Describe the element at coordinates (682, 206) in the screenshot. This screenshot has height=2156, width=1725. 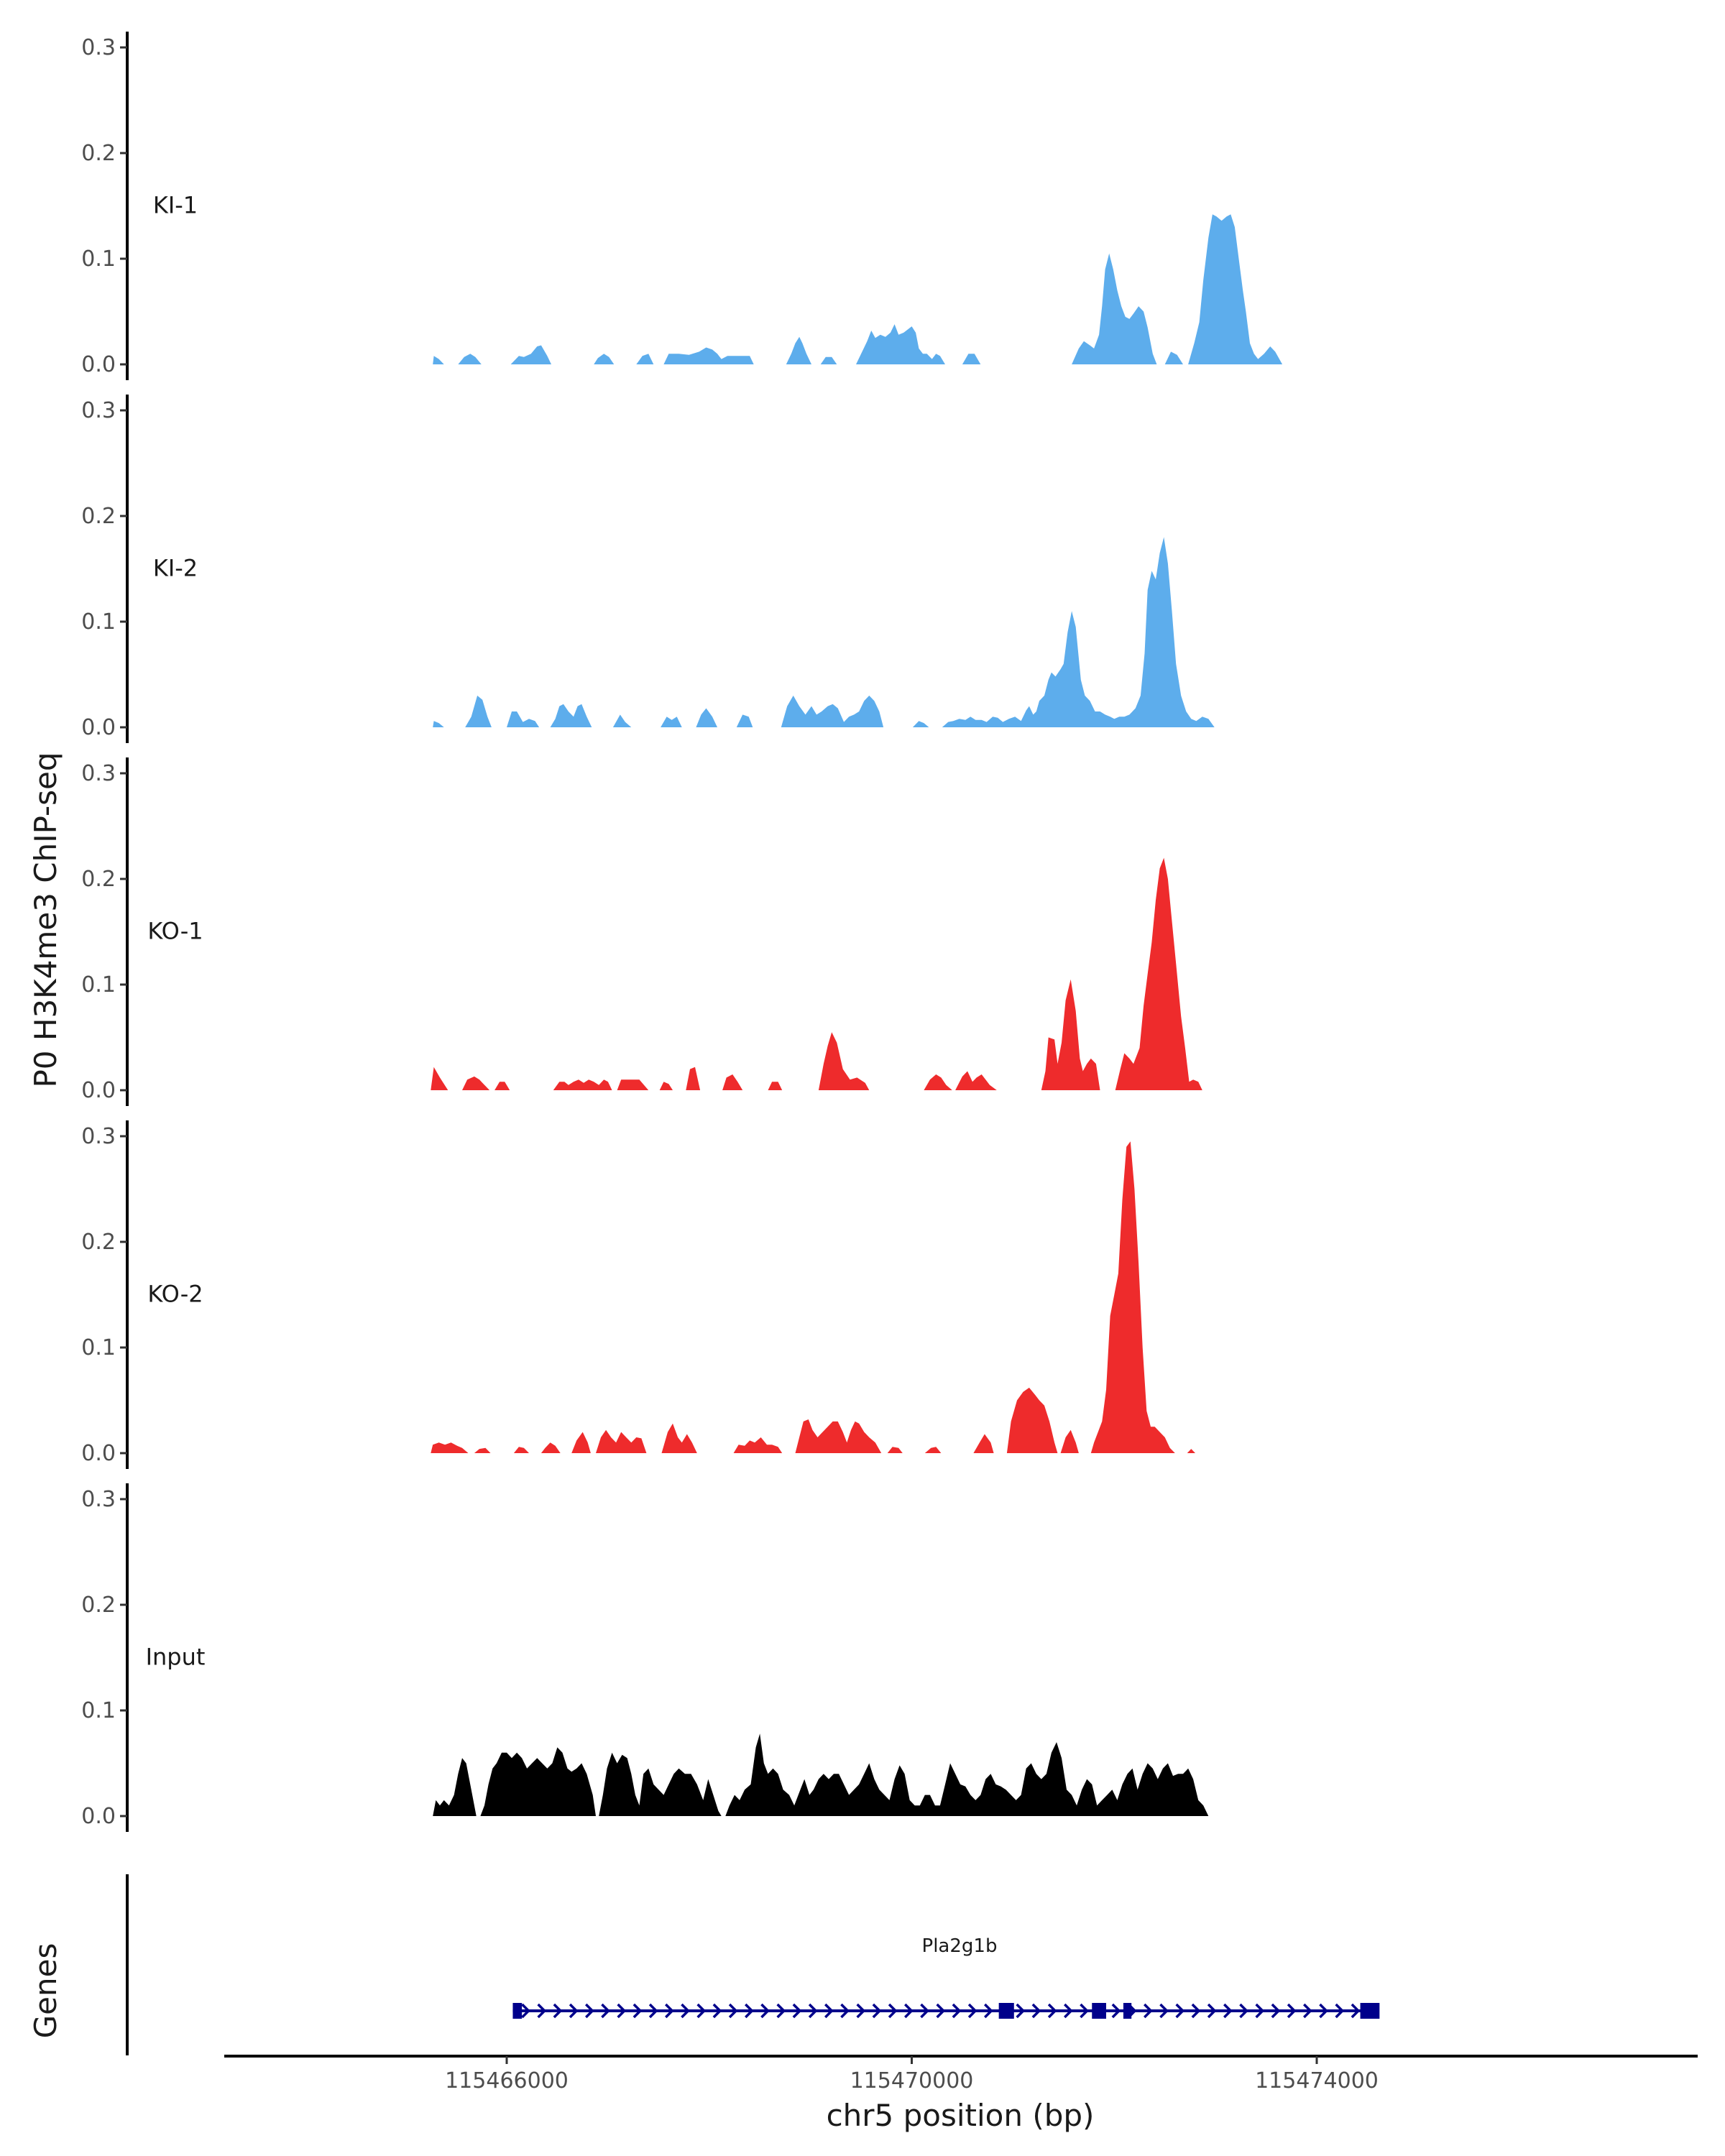
I see `track-ki-1: 0.0 0.1 0.2 0.3 KI-1` at that location.